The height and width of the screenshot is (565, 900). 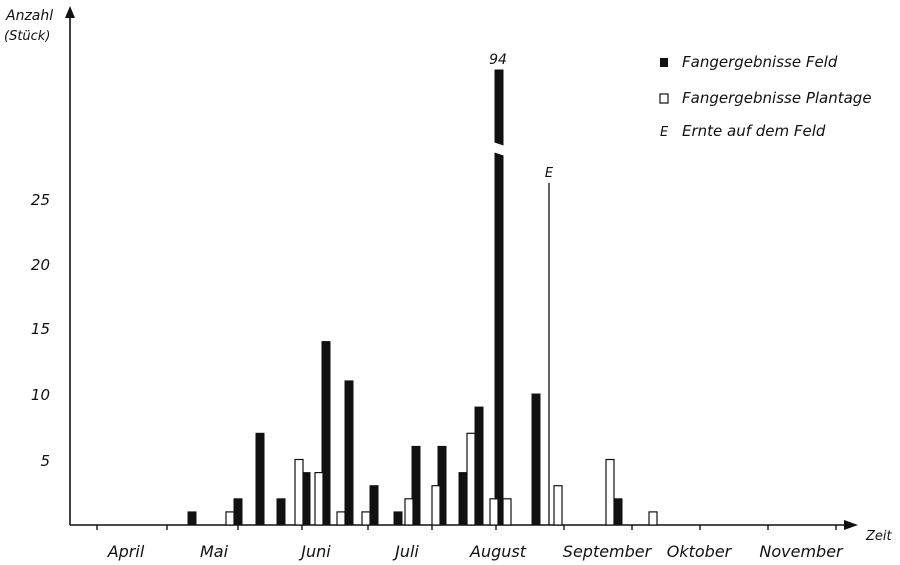 What do you see at coordinates (314, 551) in the screenshot?
I see `x-tick-label-juni: Juni` at bounding box center [314, 551].